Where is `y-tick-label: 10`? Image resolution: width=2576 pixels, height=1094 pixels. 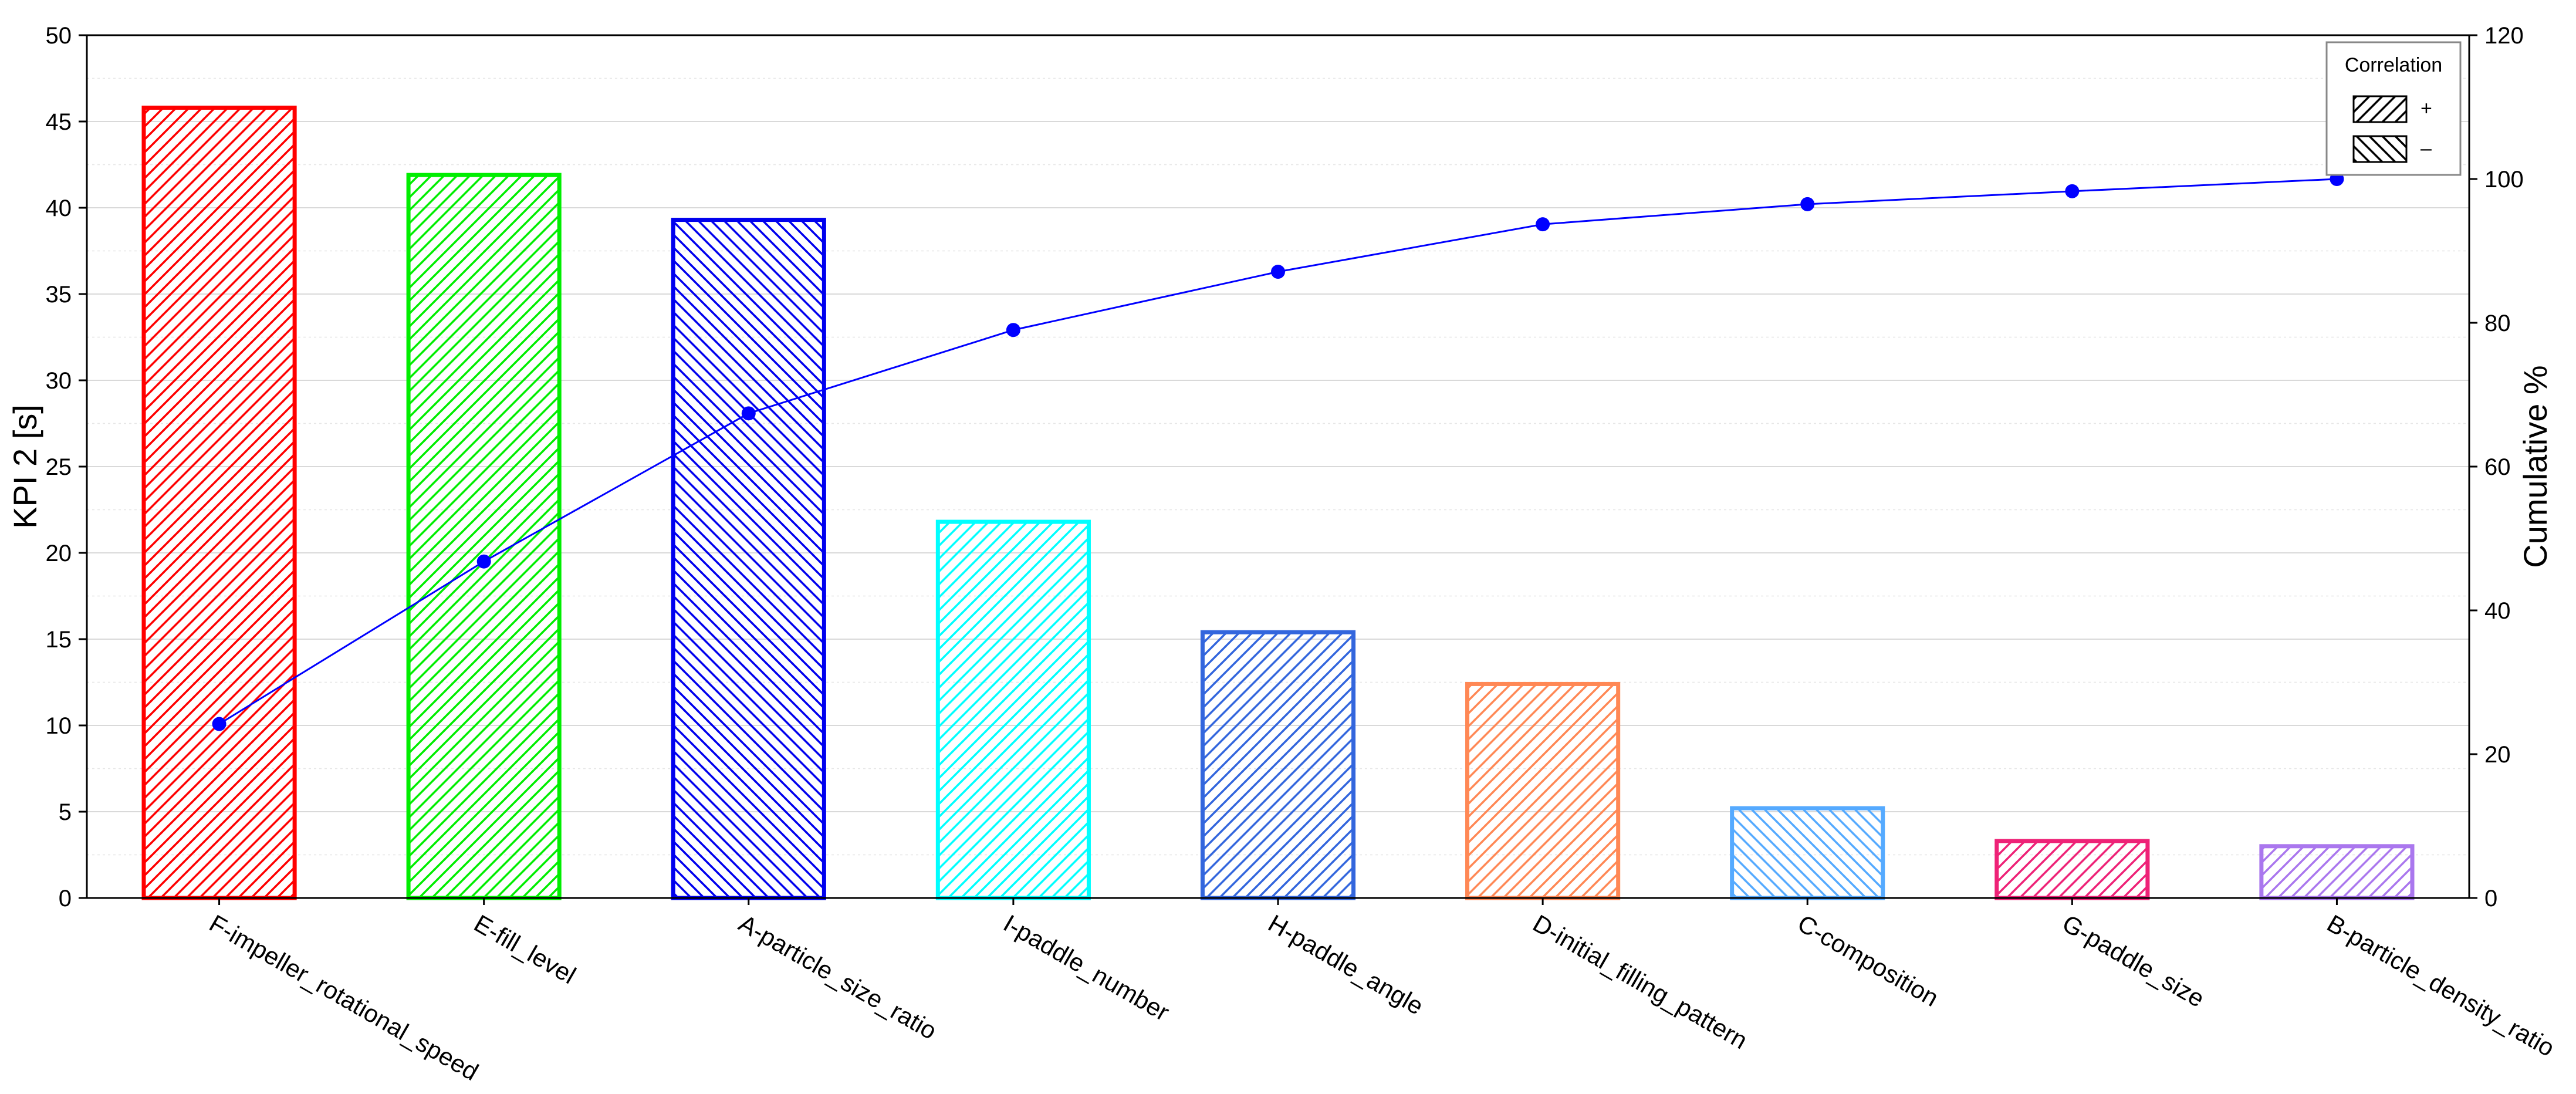 y-tick-label: 10 is located at coordinates (59, 726).